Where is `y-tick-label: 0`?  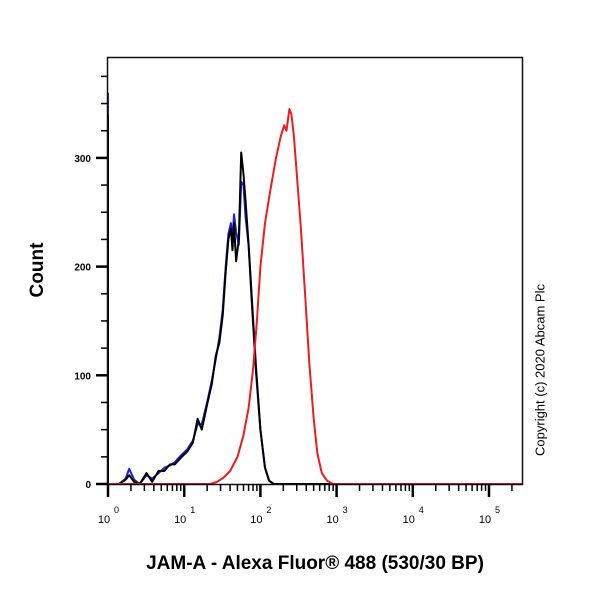 y-tick-label: 0 is located at coordinates (88, 485).